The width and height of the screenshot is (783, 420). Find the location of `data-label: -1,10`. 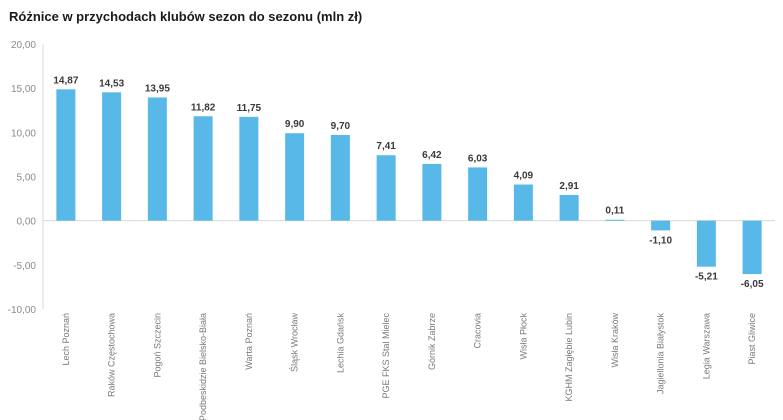

data-label: -1,10 is located at coordinates (660, 240).